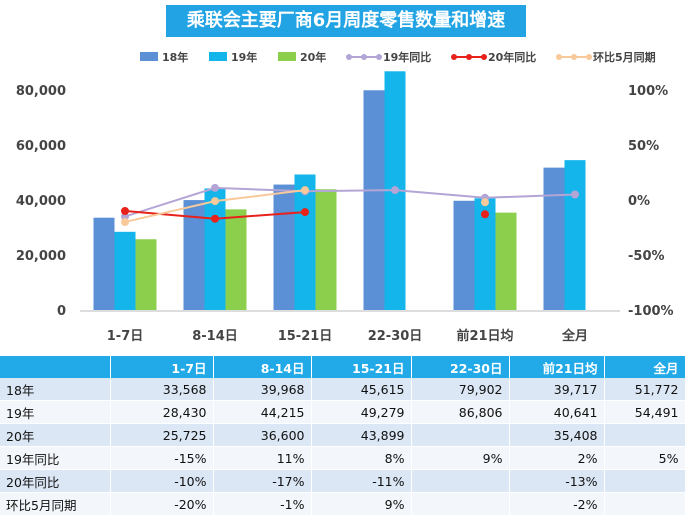  What do you see at coordinates (326, 249) in the screenshot?
I see `bar-20年-15-21日` at bounding box center [326, 249].